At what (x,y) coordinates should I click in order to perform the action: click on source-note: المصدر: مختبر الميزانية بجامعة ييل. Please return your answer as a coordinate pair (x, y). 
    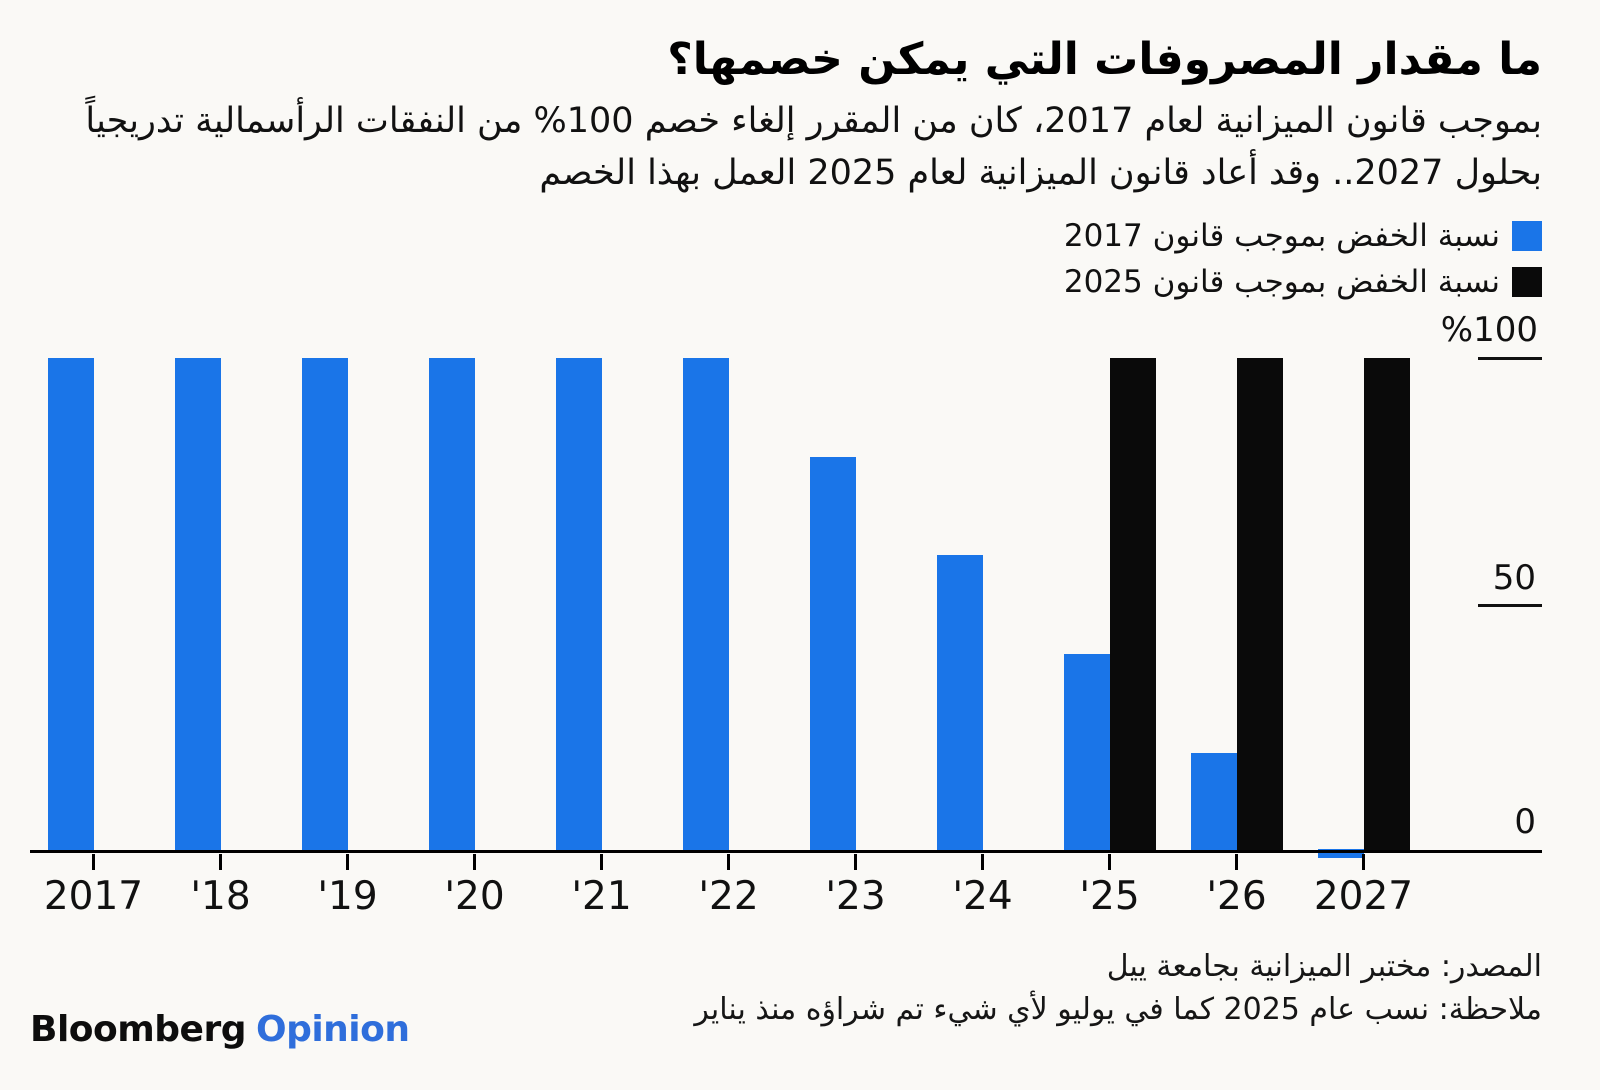
    Looking at the image, I should click on (1324, 966).